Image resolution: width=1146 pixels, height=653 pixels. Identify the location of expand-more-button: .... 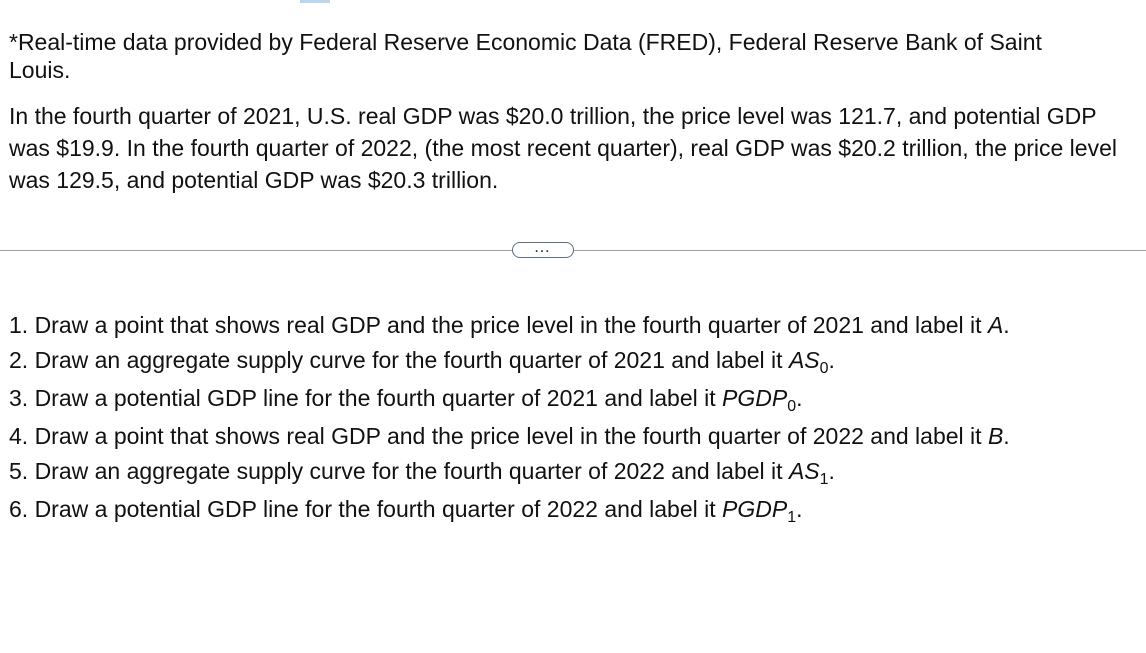
(543, 250).